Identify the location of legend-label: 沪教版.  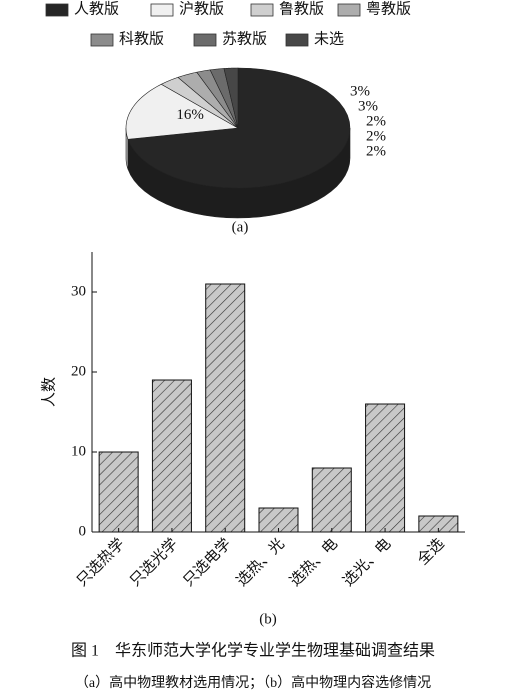
(201, 8).